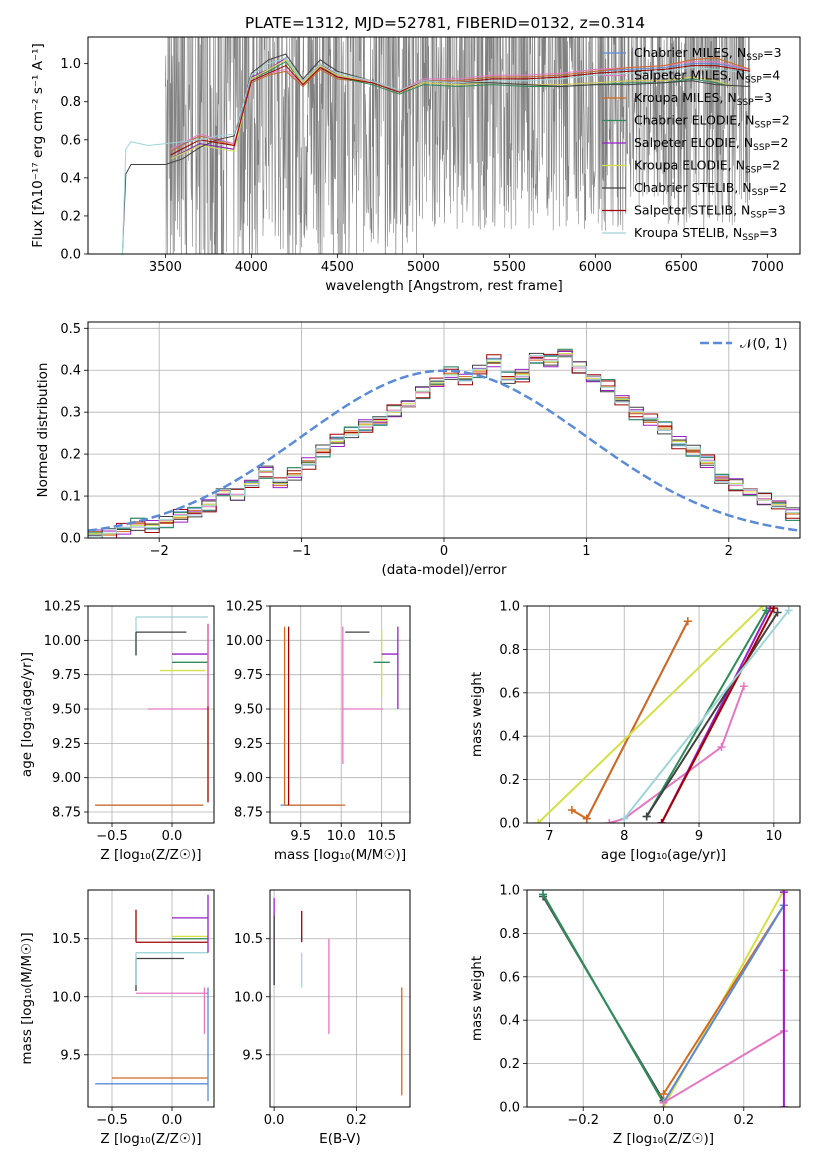 The height and width of the screenshot is (1170, 819). What do you see at coordinates (760, 193) in the screenshot?
I see `legend-subscript: SSP` at bounding box center [760, 193].